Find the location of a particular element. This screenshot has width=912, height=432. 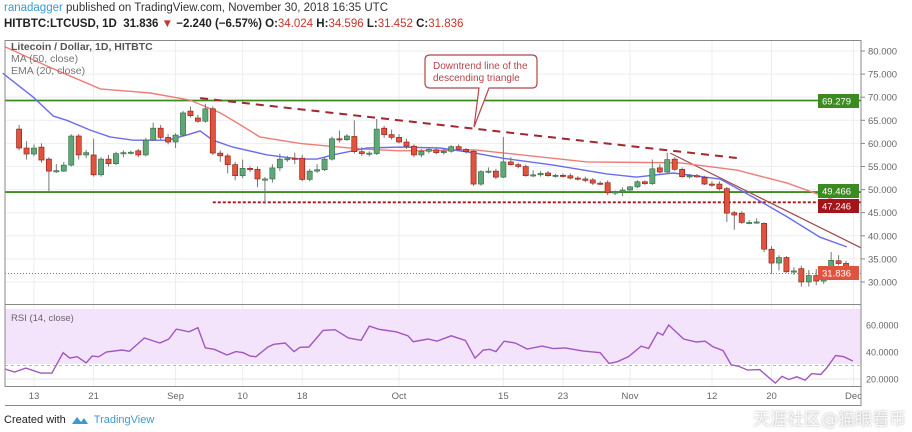

rsi-legend: RSI (14, close) is located at coordinates (42, 318).